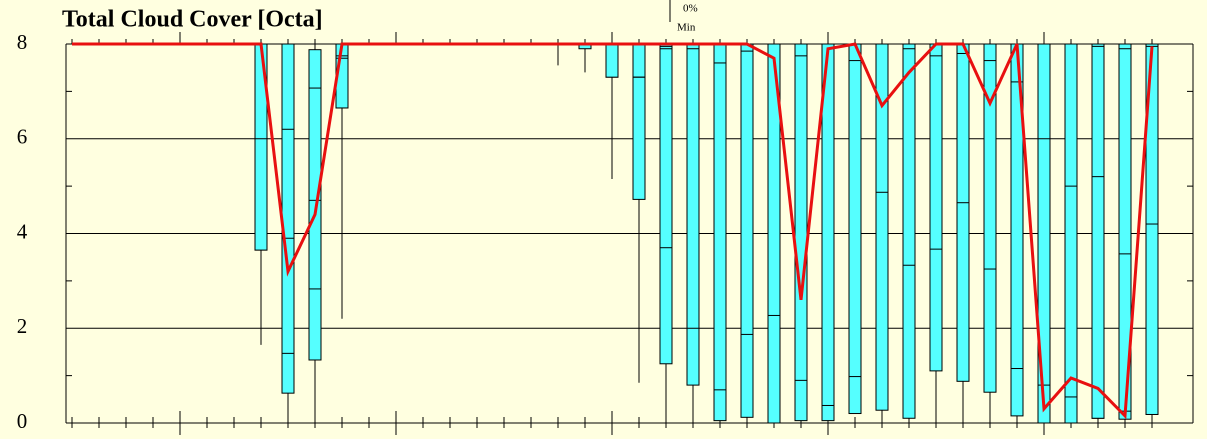 The width and height of the screenshot is (1207, 439). What do you see at coordinates (22, 42) in the screenshot?
I see `y-tick-label: 8` at bounding box center [22, 42].